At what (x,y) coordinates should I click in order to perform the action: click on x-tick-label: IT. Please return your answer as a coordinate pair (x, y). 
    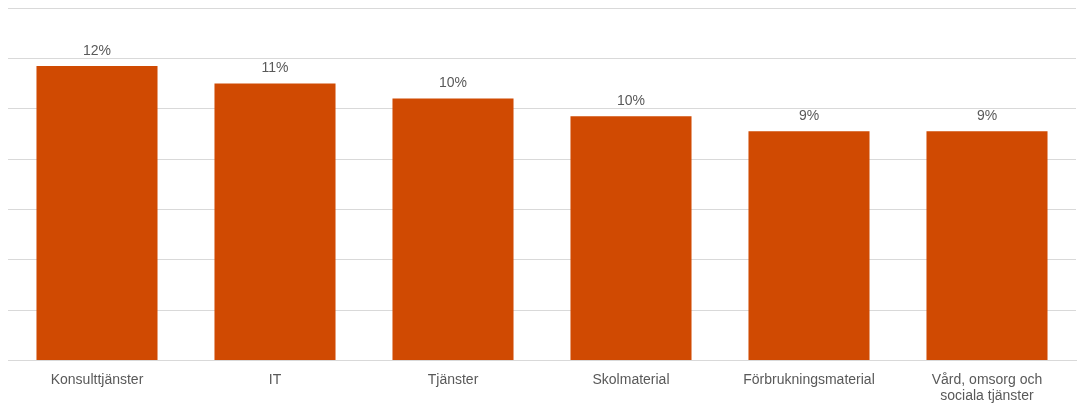
    Looking at the image, I should click on (275, 378).